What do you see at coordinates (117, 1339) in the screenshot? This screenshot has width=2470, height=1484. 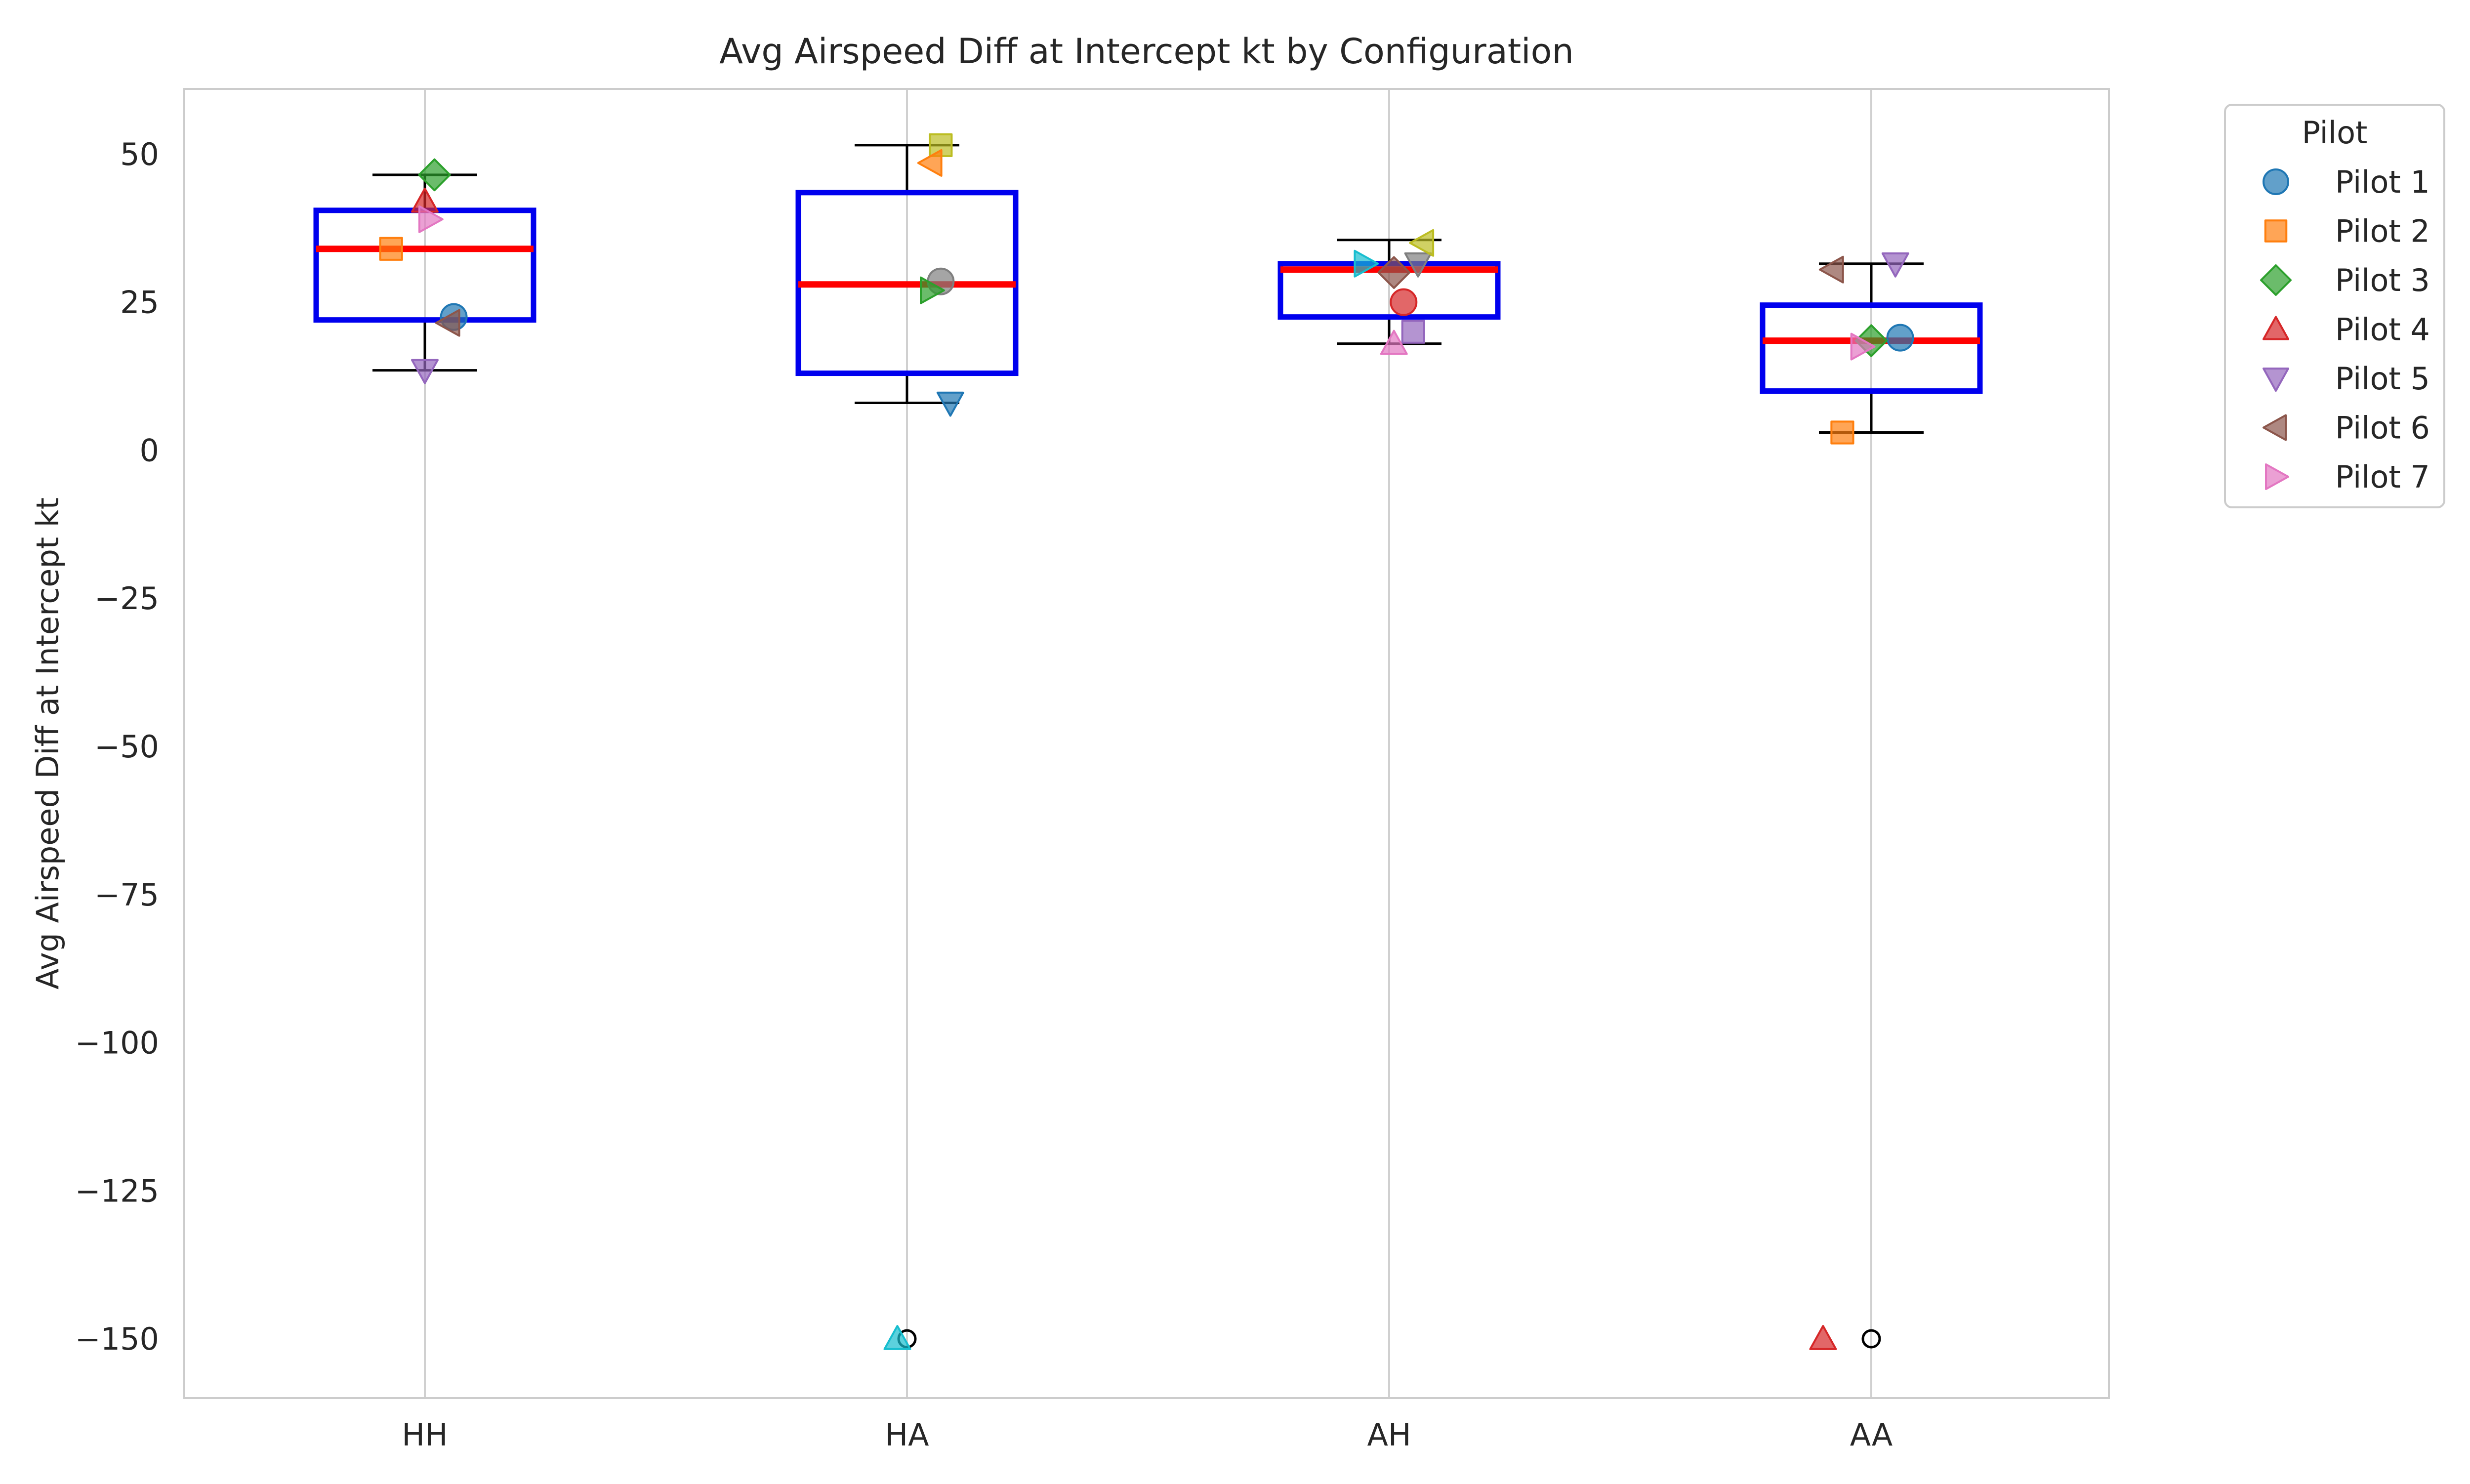 I see `y-tick-label: −150` at bounding box center [117, 1339].